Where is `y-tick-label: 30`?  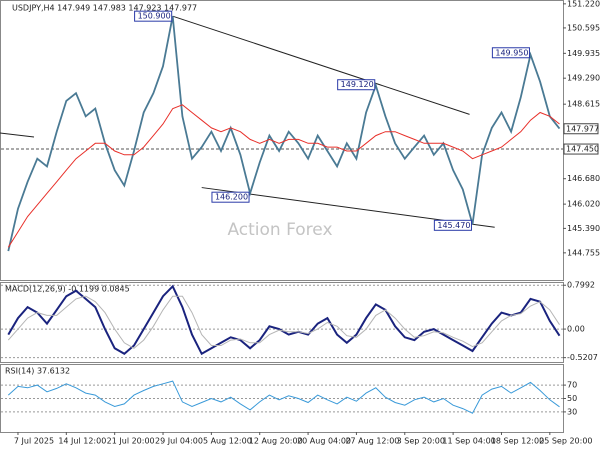
y-tick-label: 30 is located at coordinates (572, 411).